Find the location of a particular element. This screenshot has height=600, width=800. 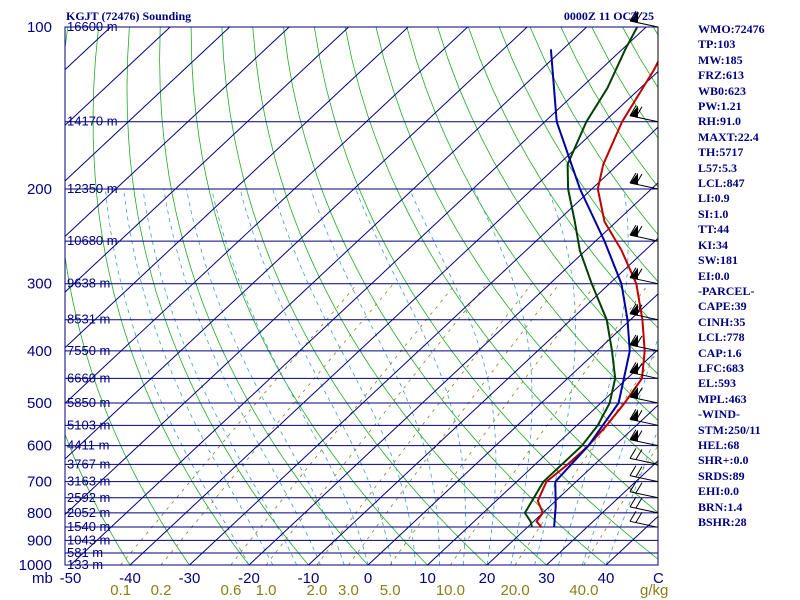

mixing-ratio-label: 0.2 is located at coordinates (161, 590).